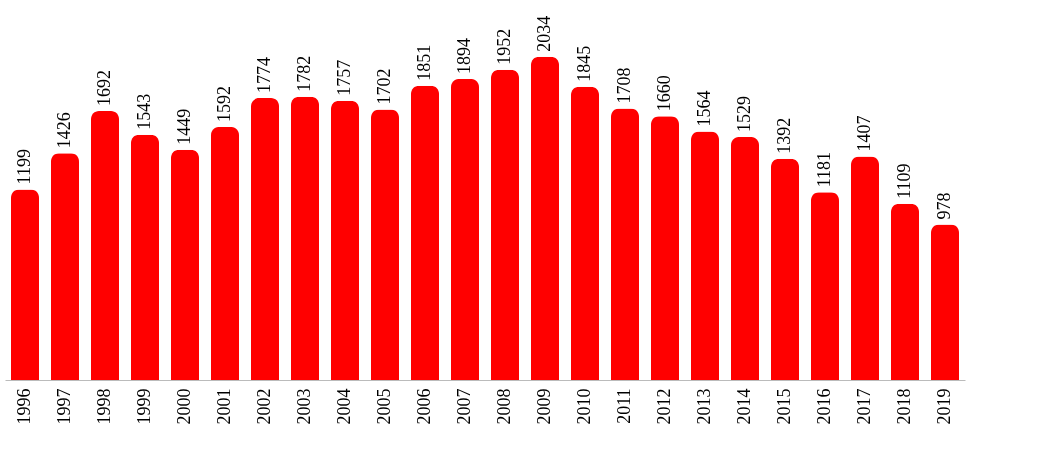 This screenshot has width=1054, height=462. What do you see at coordinates (424, 406) in the screenshot?
I see `x-tick-label: 2006` at bounding box center [424, 406].